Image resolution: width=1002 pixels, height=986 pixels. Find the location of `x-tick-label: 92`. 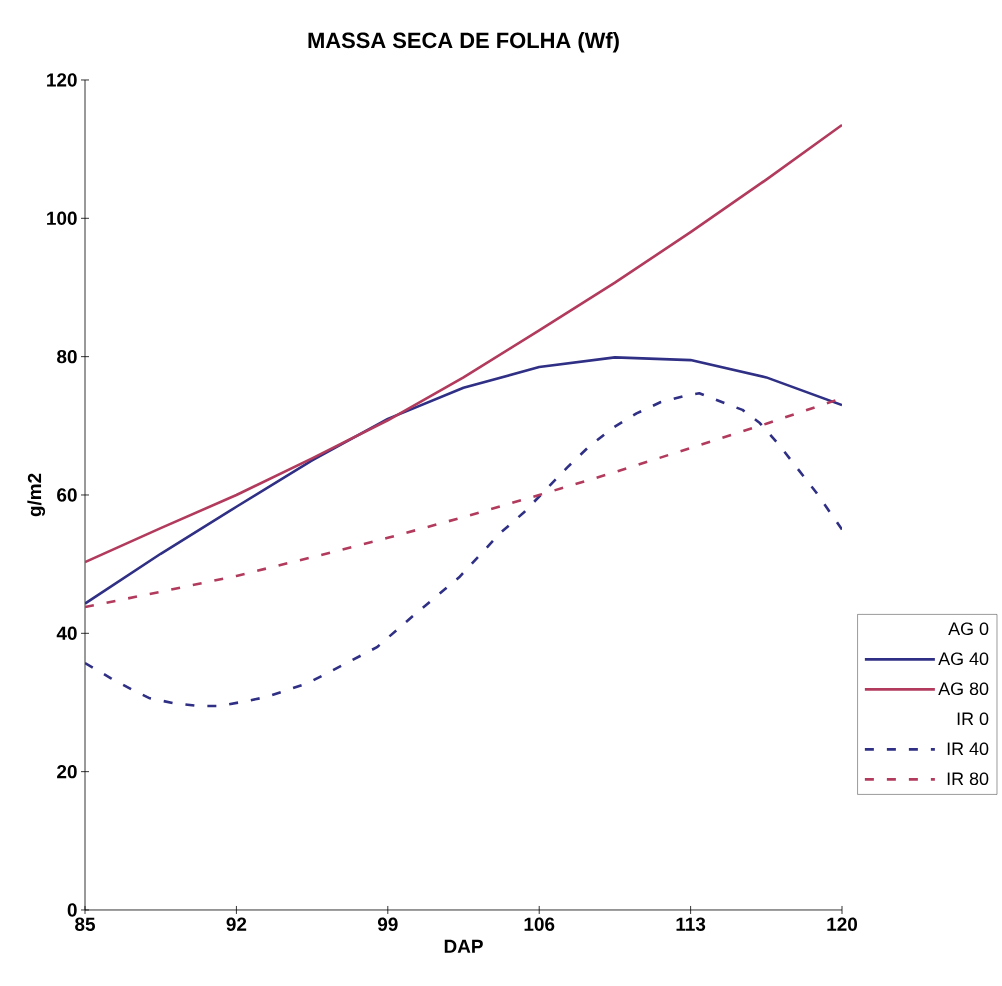

x-tick-label: 92 is located at coordinates (236, 924).